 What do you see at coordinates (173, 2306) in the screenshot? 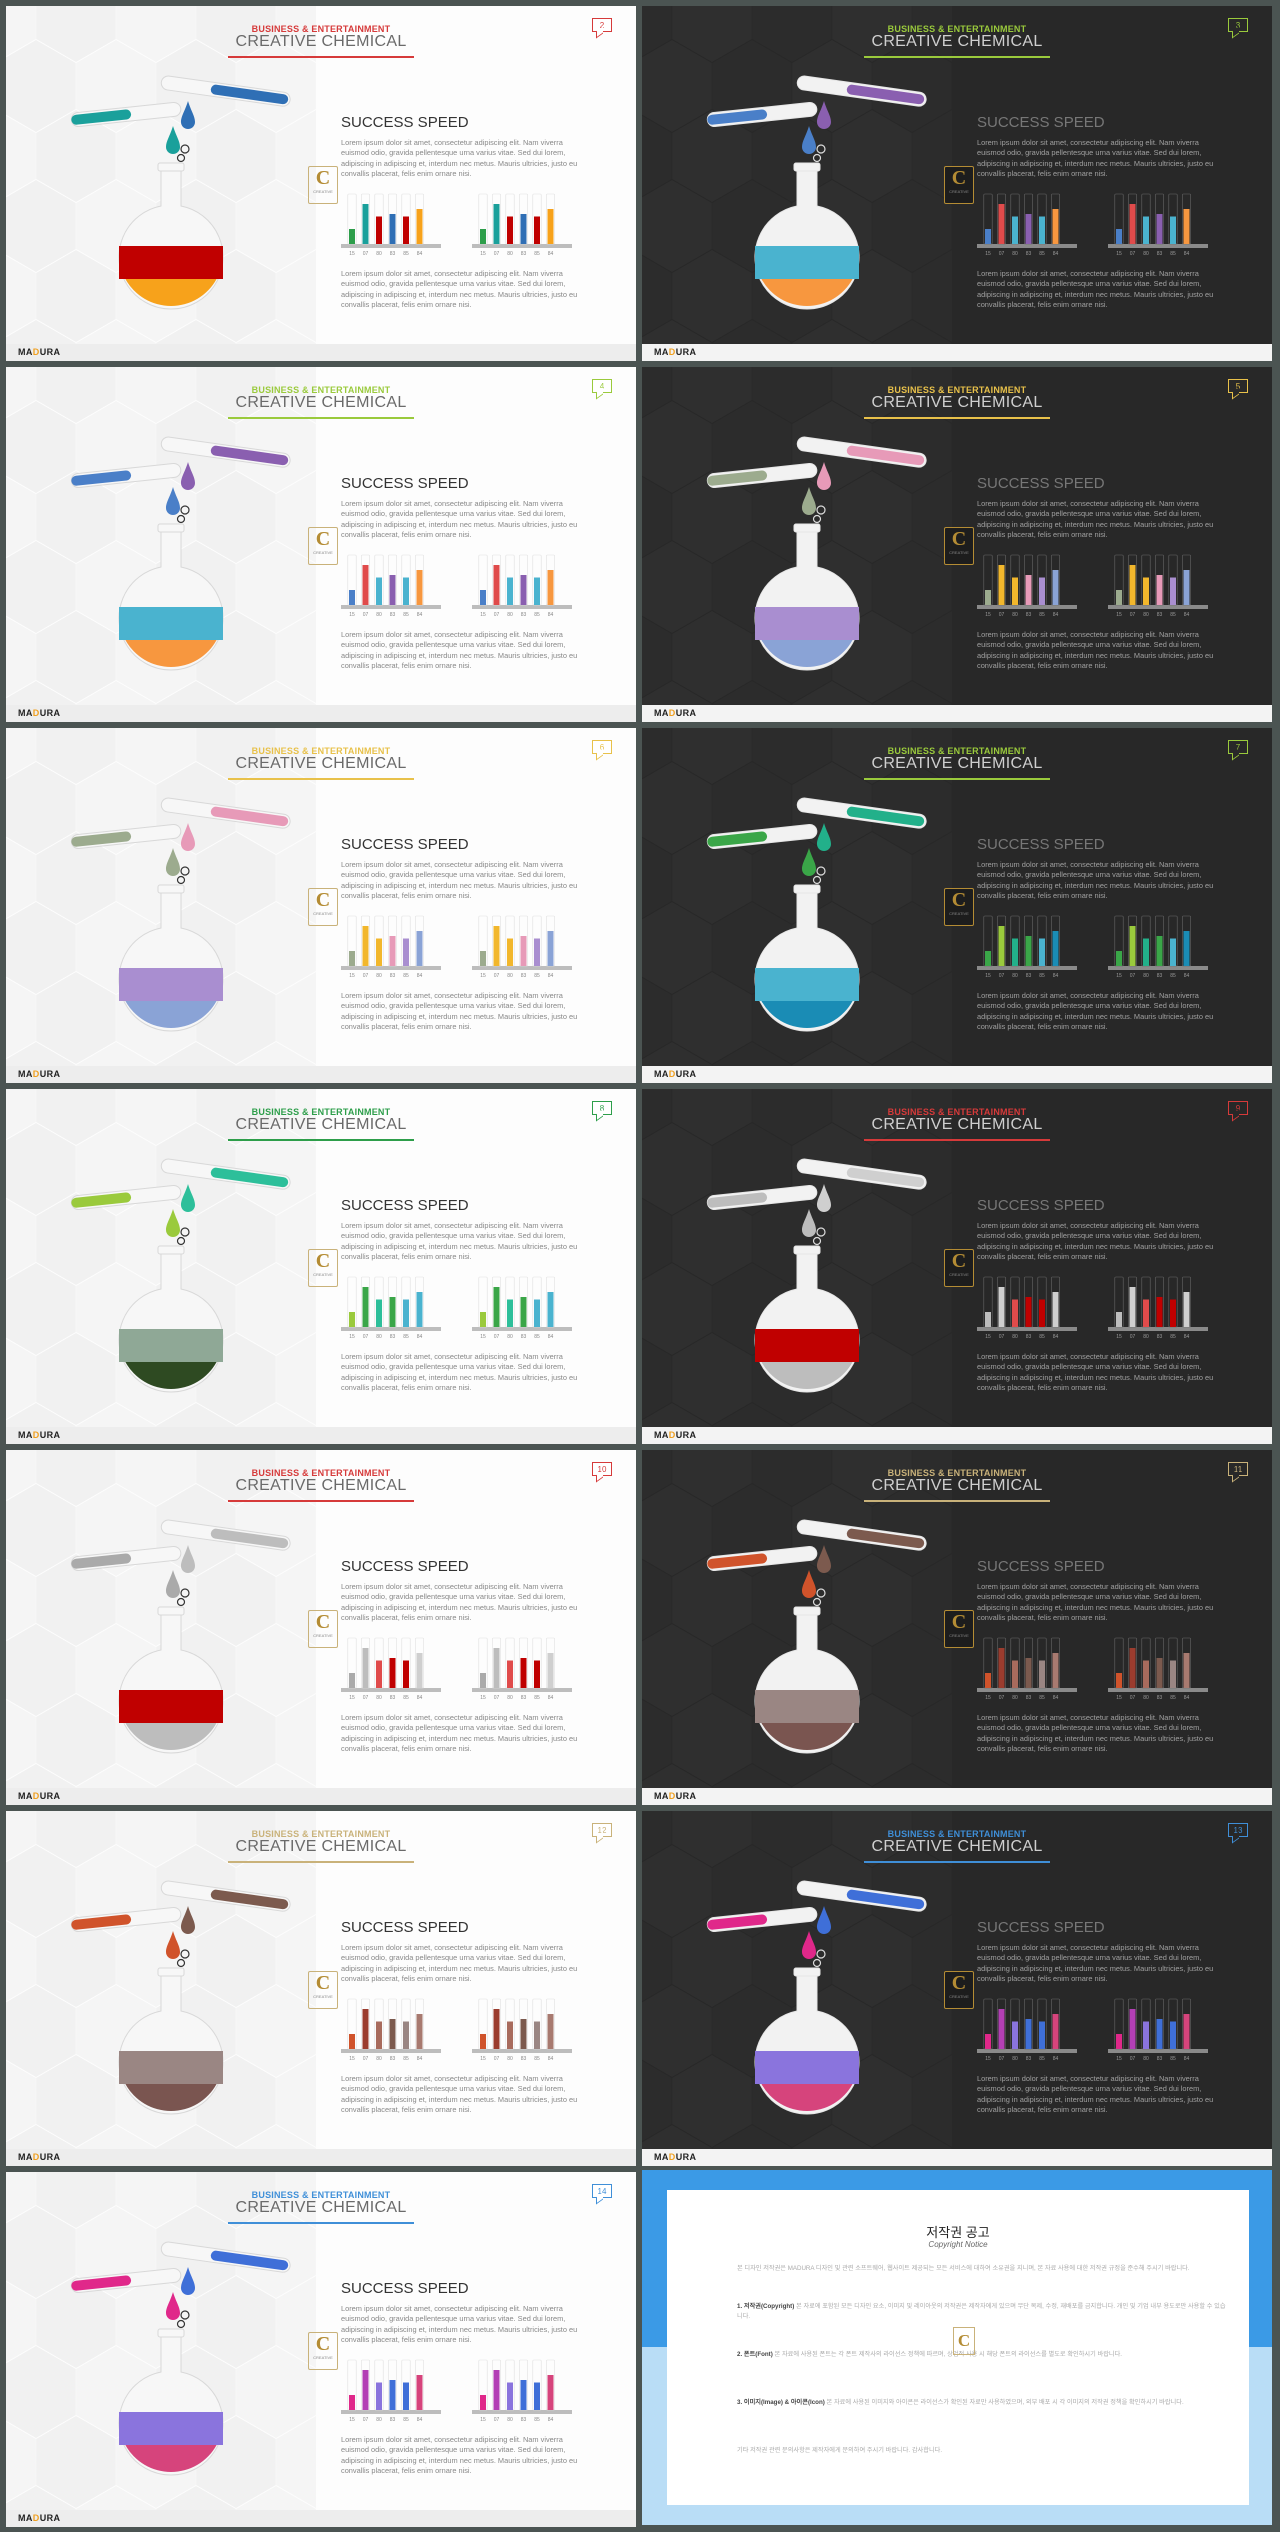
I see `liquid-drop-bottom` at bounding box center [173, 2306].